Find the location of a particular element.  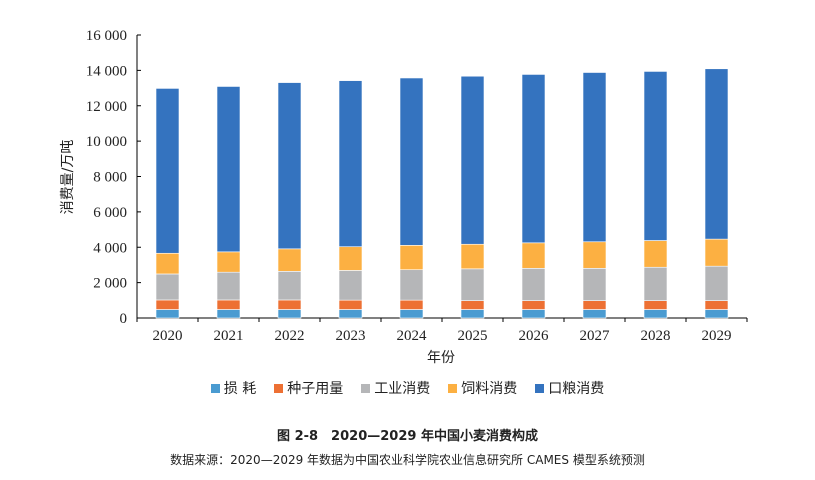

y-axis-label: 消费量/万吨 is located at coordinates (68, 177).